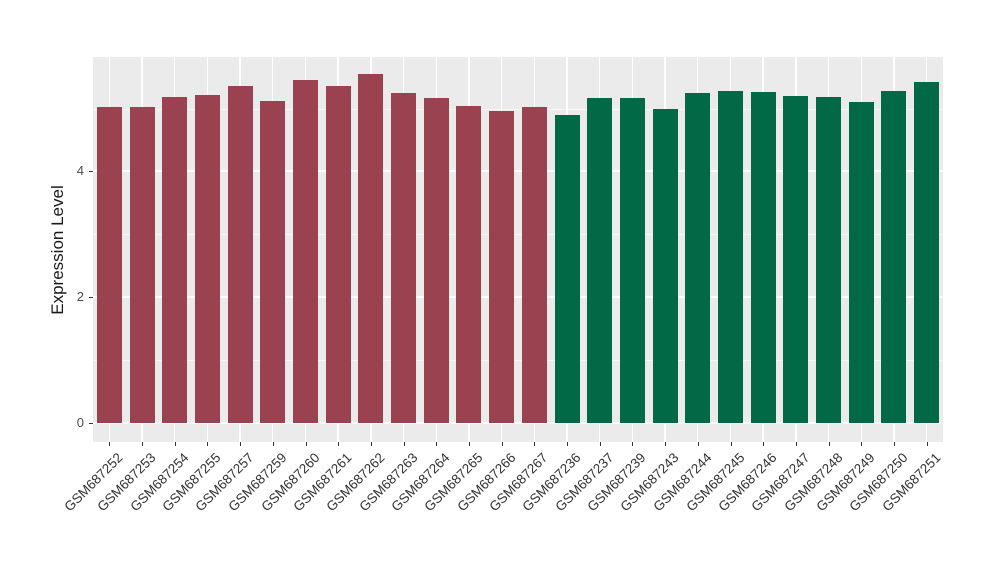  Describe the element at coordinates (894, 256) in the screenshot. I see `bar-GSM687250` at that location.